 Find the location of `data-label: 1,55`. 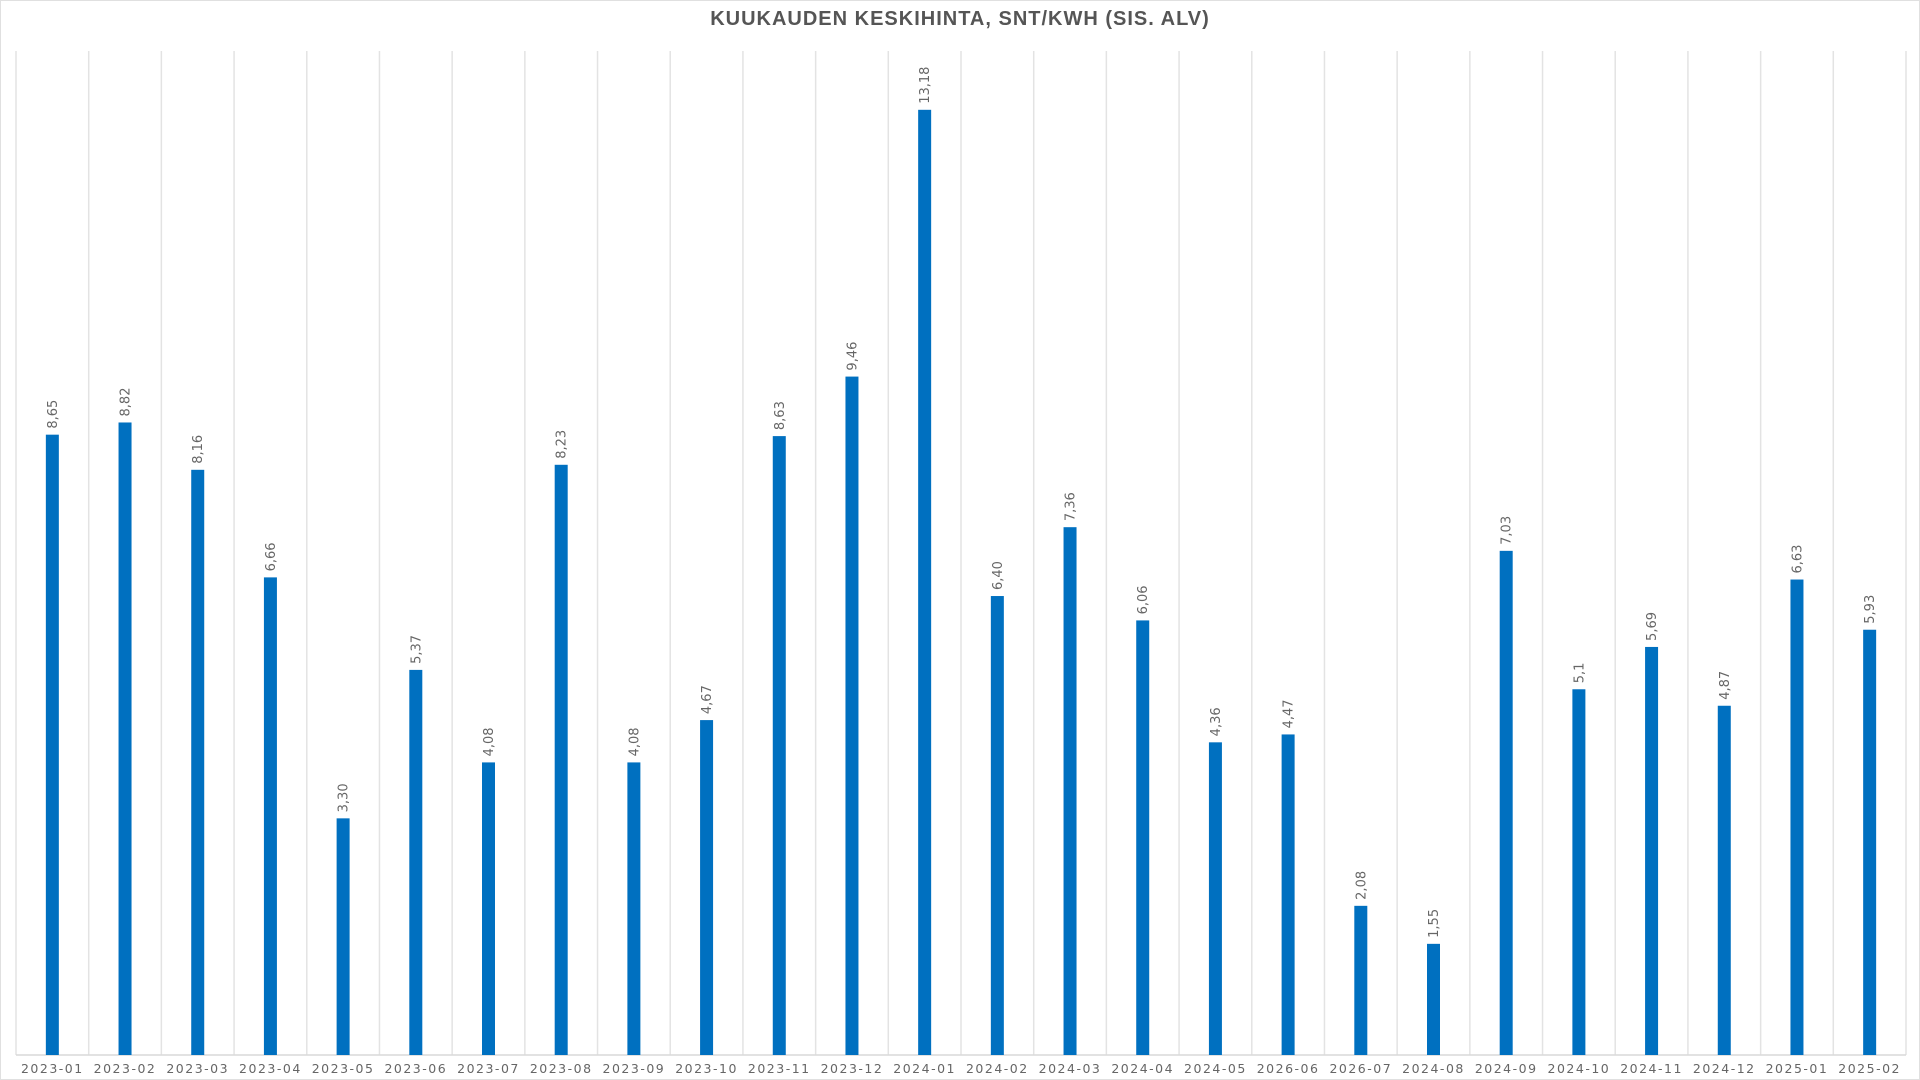

data-label: 1,55 is located at coordinates (1434, 923).